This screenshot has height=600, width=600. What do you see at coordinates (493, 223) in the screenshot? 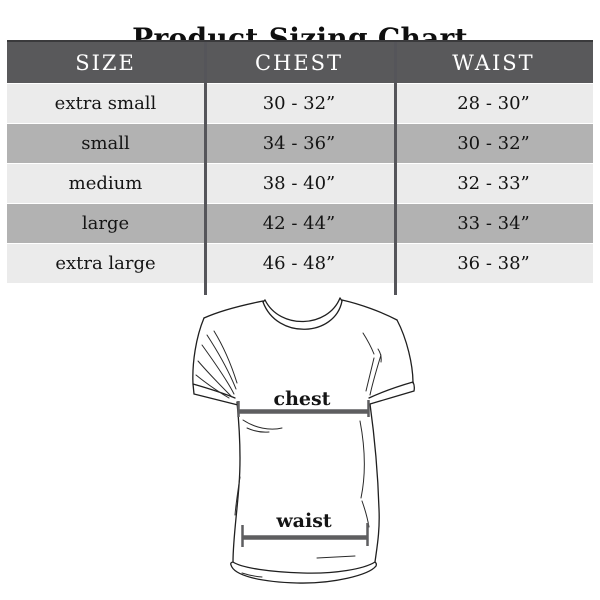
I see `cell-waist: 33 - 34”` at bounding box center [493, 223].